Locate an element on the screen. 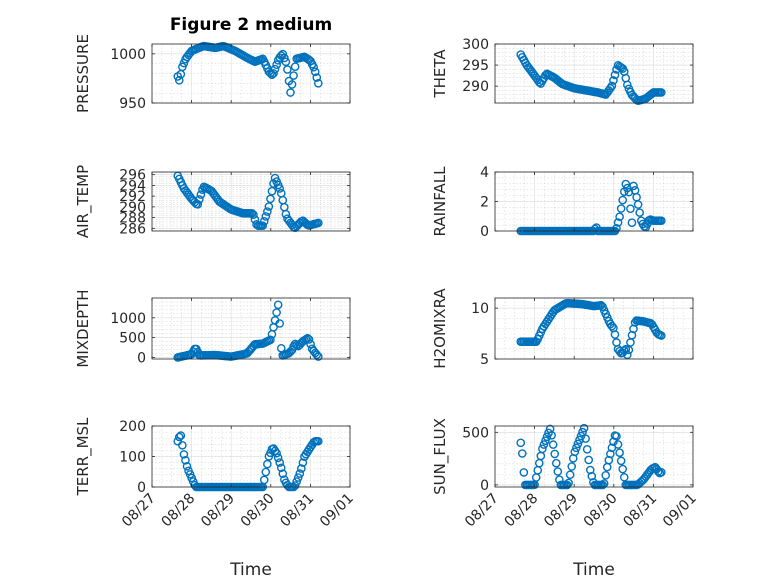 Image resolution: width=778 pixels, height=583 pixels. subplot-h2omixra: 5 10 H2OMIXRA is located at coordinates (562, 328).